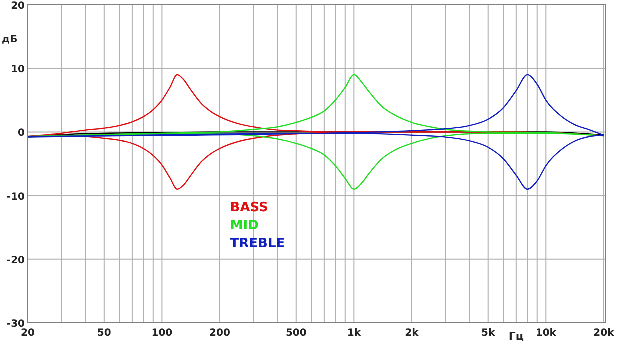  What do you see at coordinates (546, 333) in the screenshot?
I see `x-tick-label: 10k` at bounding box center [546, 333].